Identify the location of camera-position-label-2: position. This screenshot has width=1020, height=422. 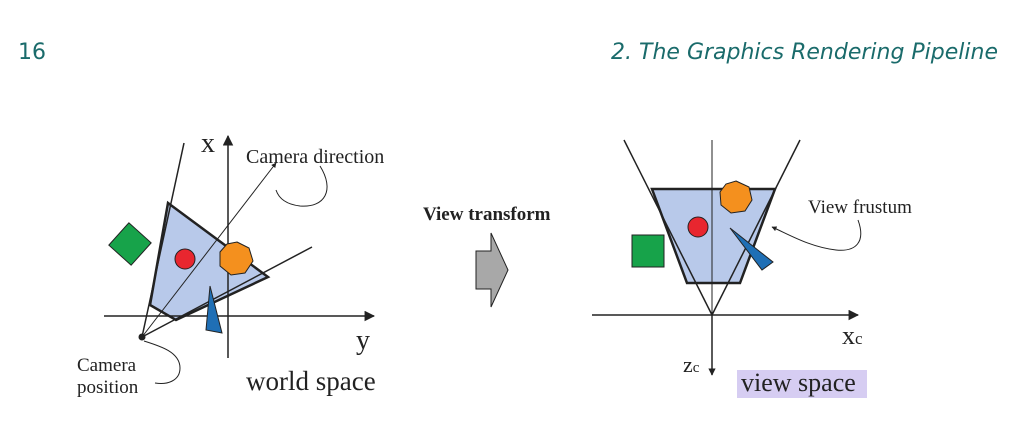
(108, 387).